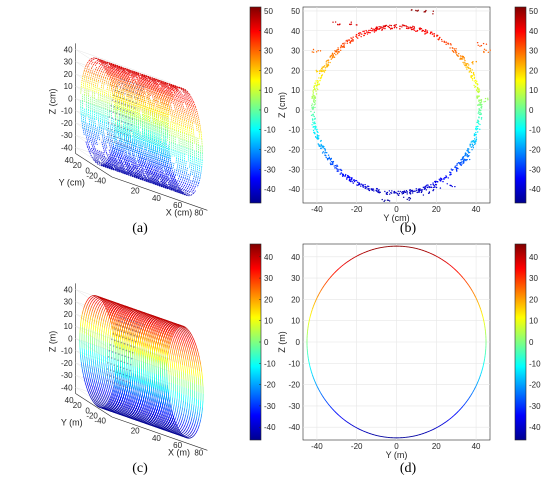 This screenshot has width=550, height=480. Describe the element at coordinates (425, 12) in the screenshot. I see `panel-b-outlier-point` at that location.